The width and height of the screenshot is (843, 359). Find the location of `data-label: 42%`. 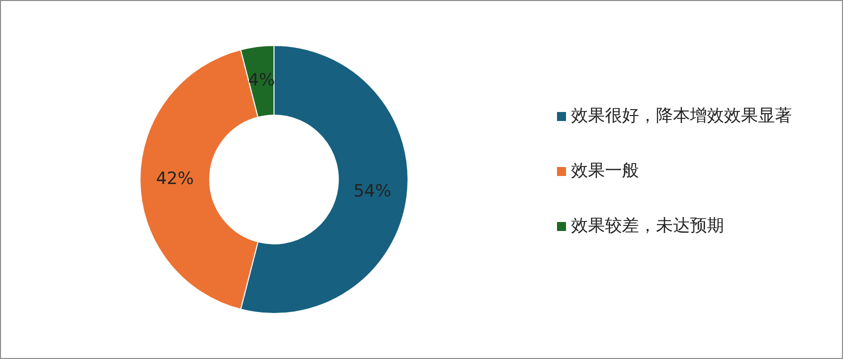

data-label: 42% is located at coordinates (175, 178).